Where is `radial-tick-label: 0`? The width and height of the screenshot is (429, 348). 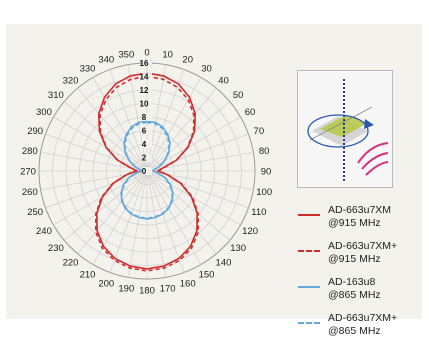 radial-tick-label: 0 is located at coordinates (144, 171).